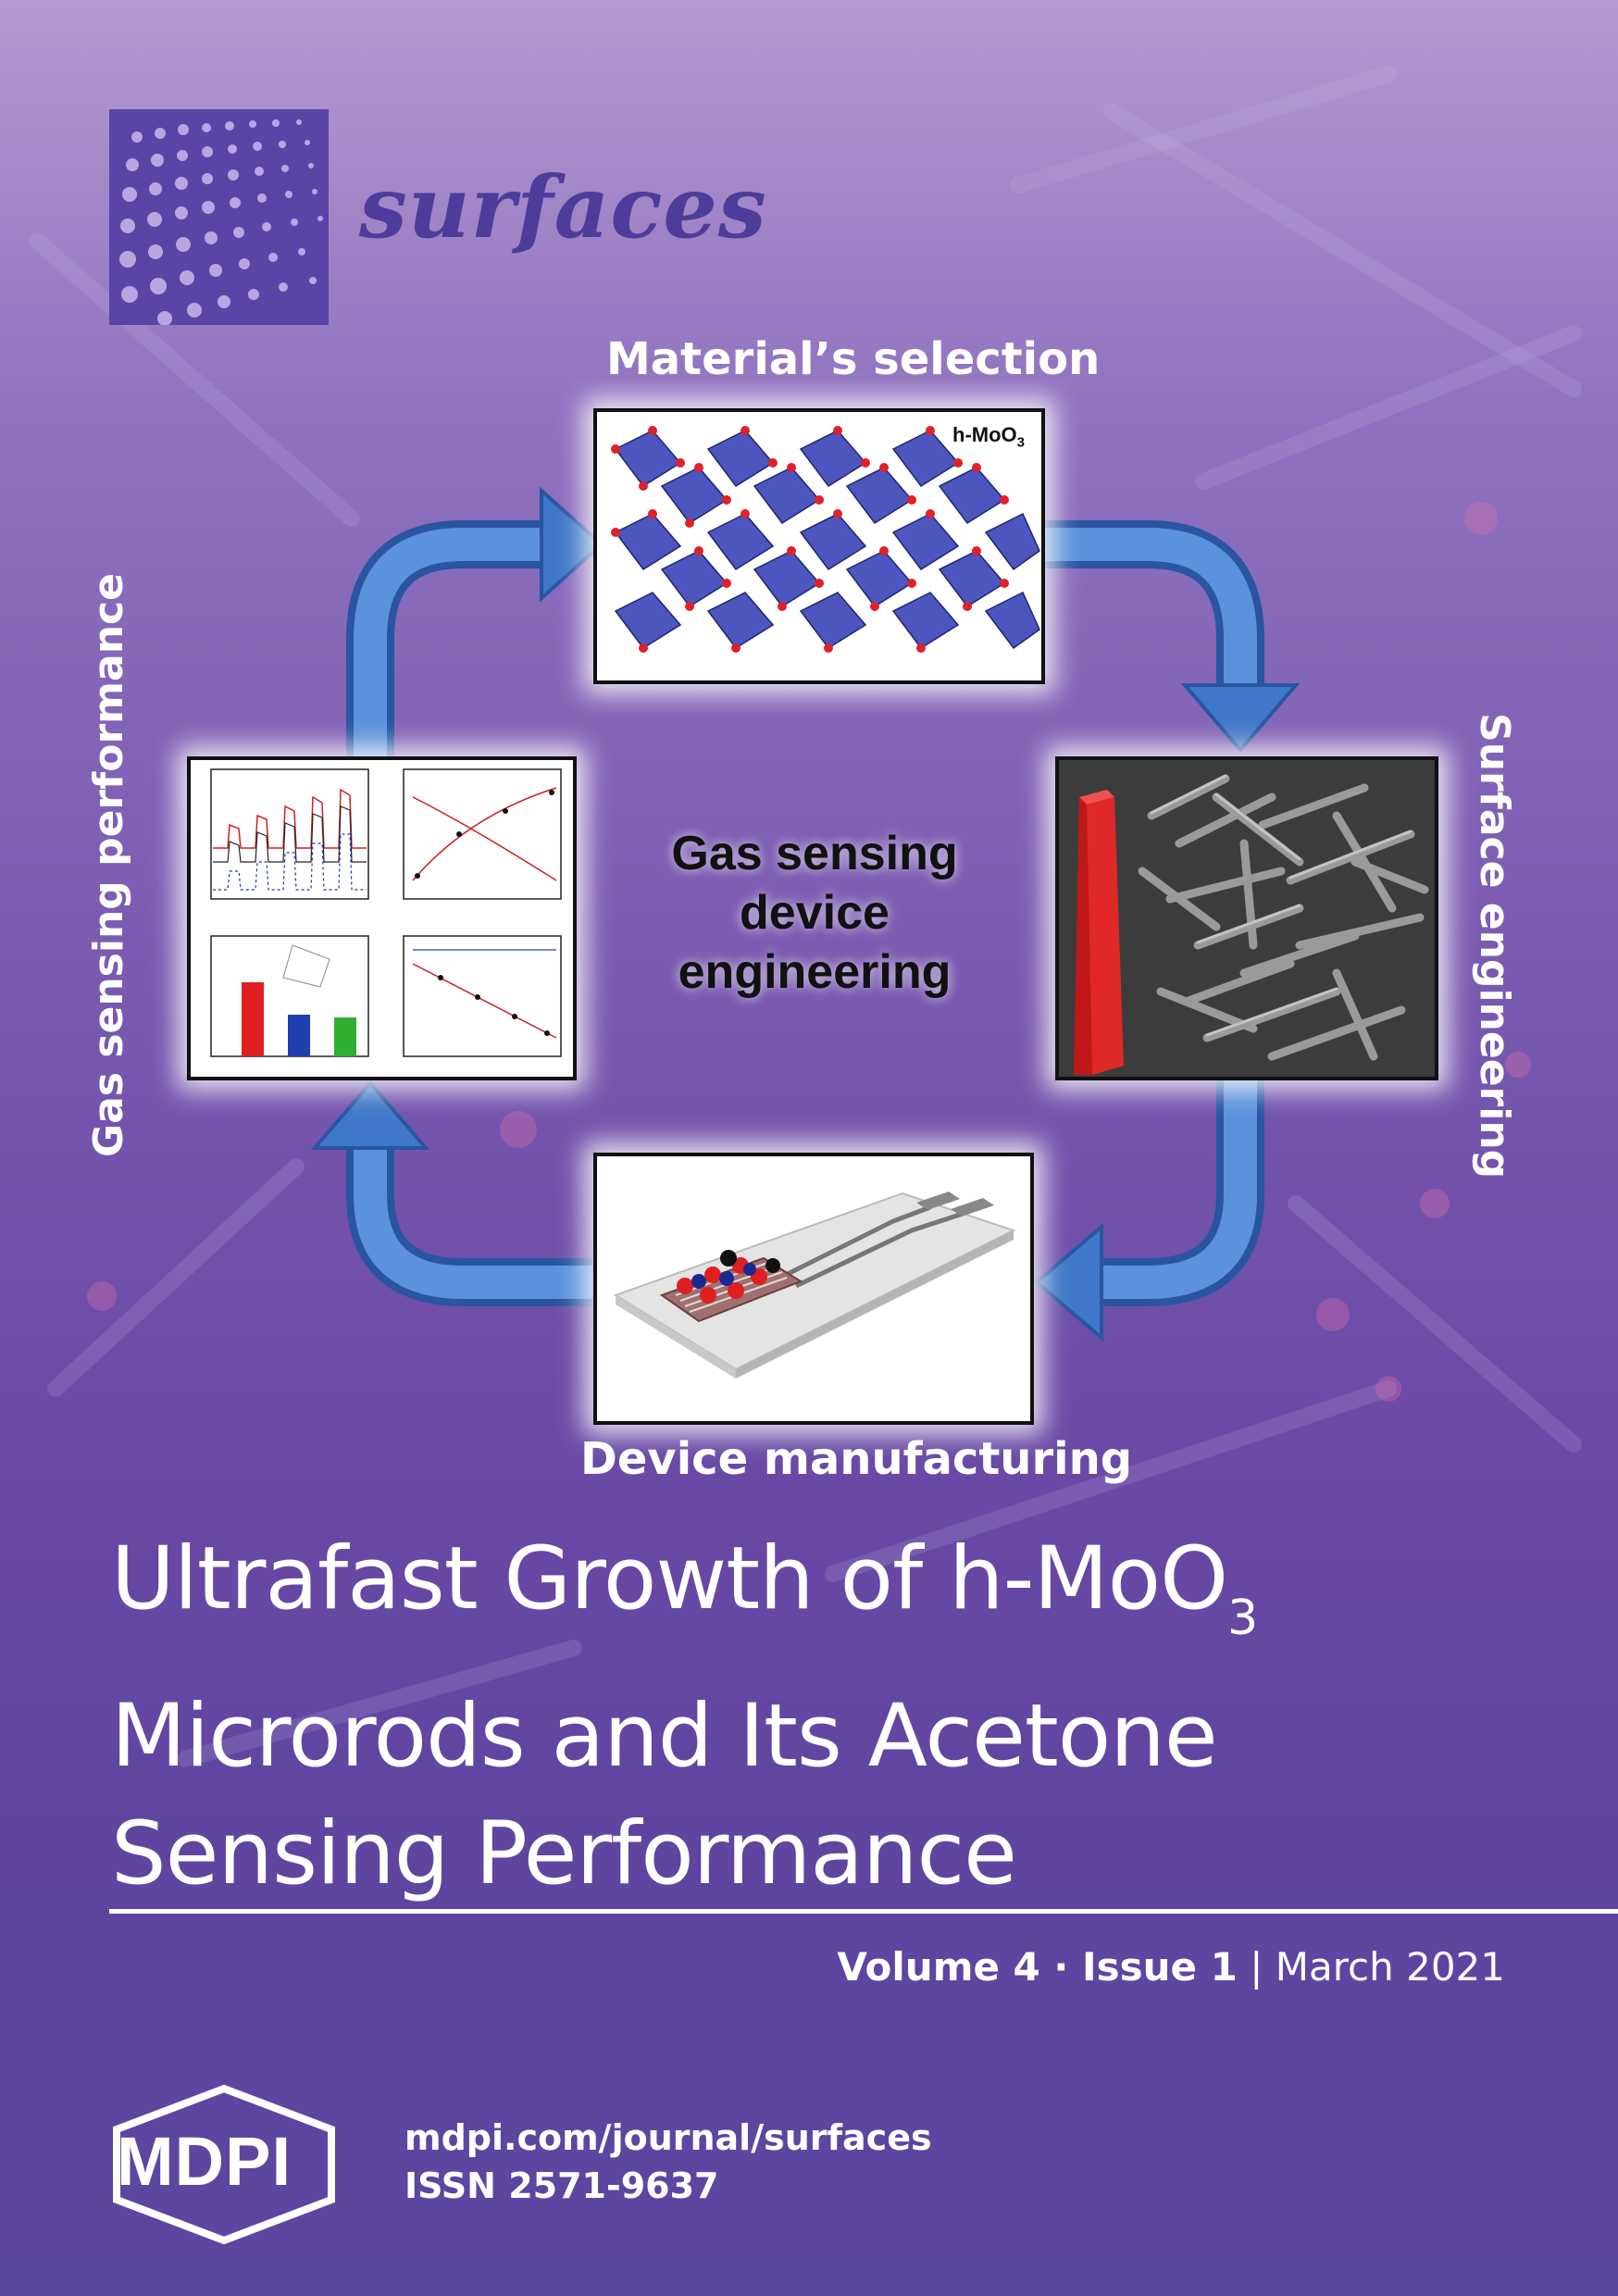  Describe the element at coordinates (669, 1579) in the screenshot. I see `title-line: Ultrafast Growth of h-MoO` at that location.